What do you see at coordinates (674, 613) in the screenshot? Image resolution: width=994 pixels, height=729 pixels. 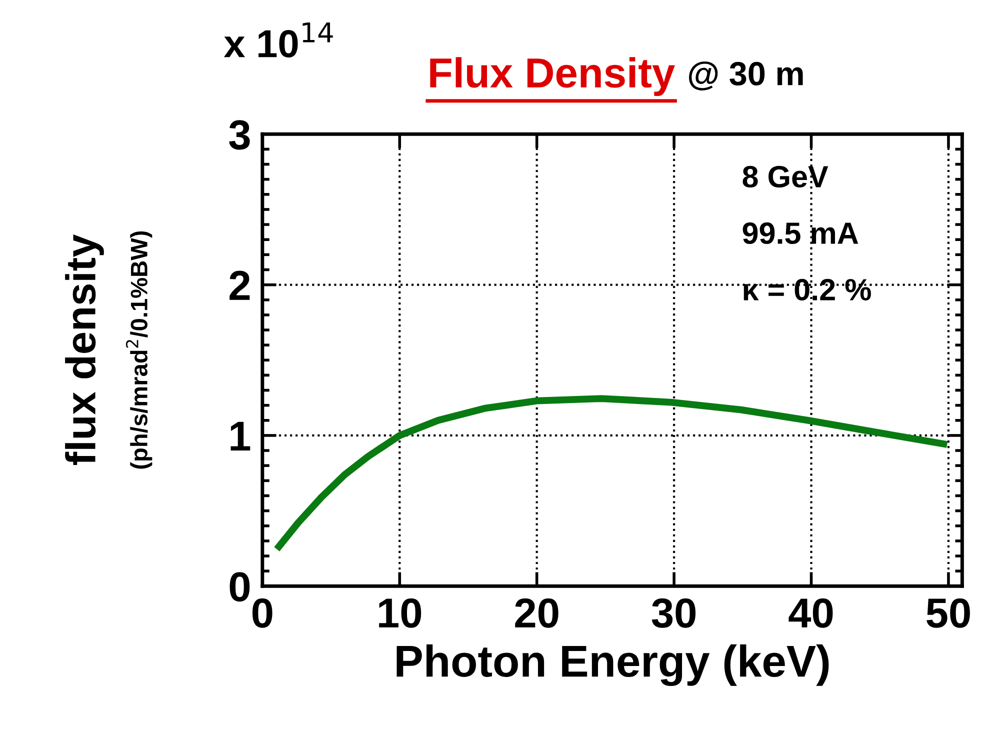 I see `x-tick-label: 30` at bounding box center [674, 613].